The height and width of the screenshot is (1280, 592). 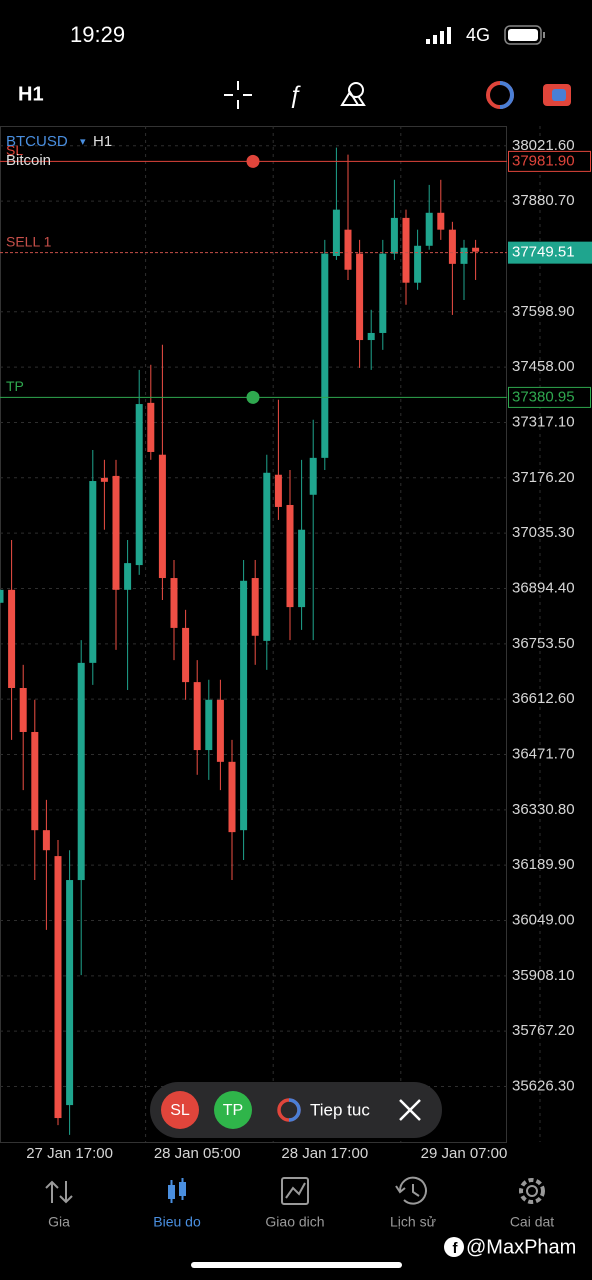 What do you see at coordinates (557, 95) in the screenshot?
I see `account-button` at bounding box center [557, 95].